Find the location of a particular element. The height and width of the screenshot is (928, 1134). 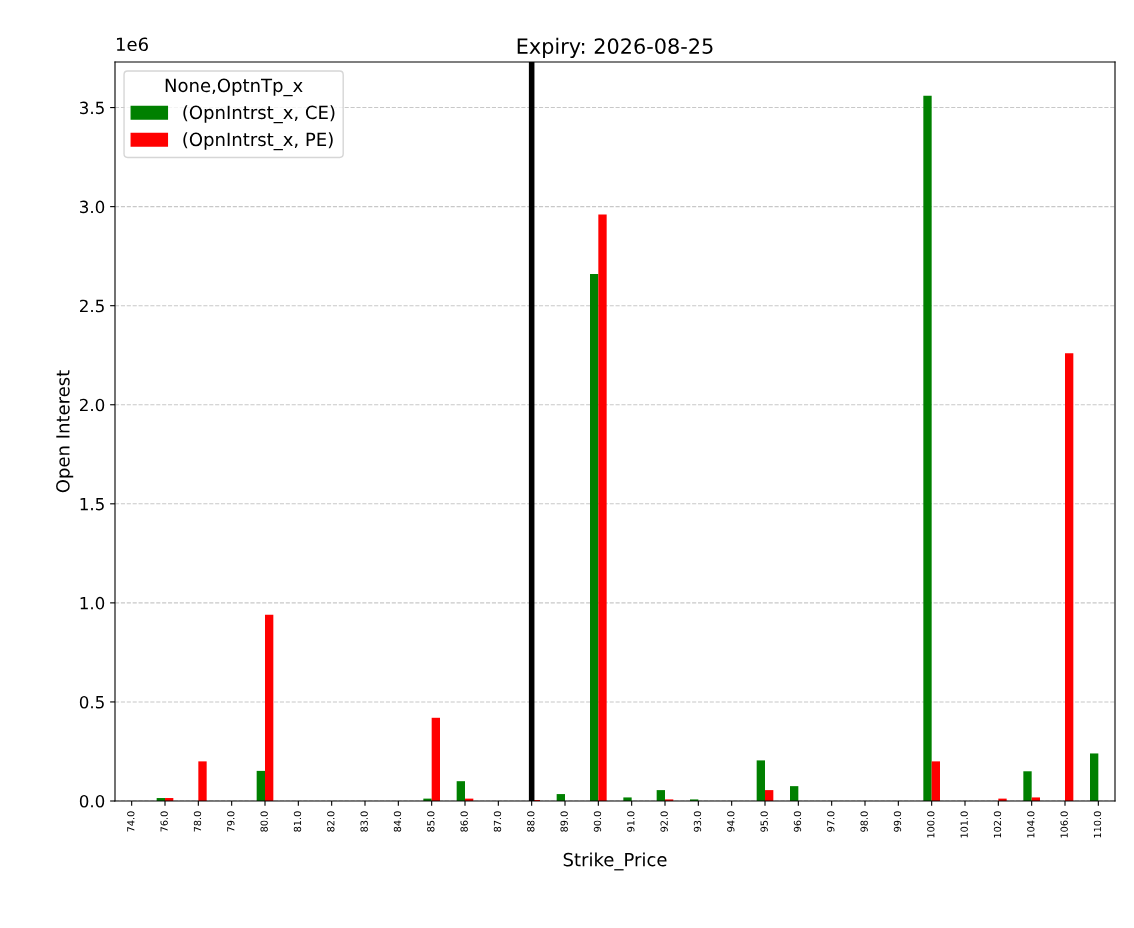

x-tick-label: 101.0 is located at coordinates (964, 824).